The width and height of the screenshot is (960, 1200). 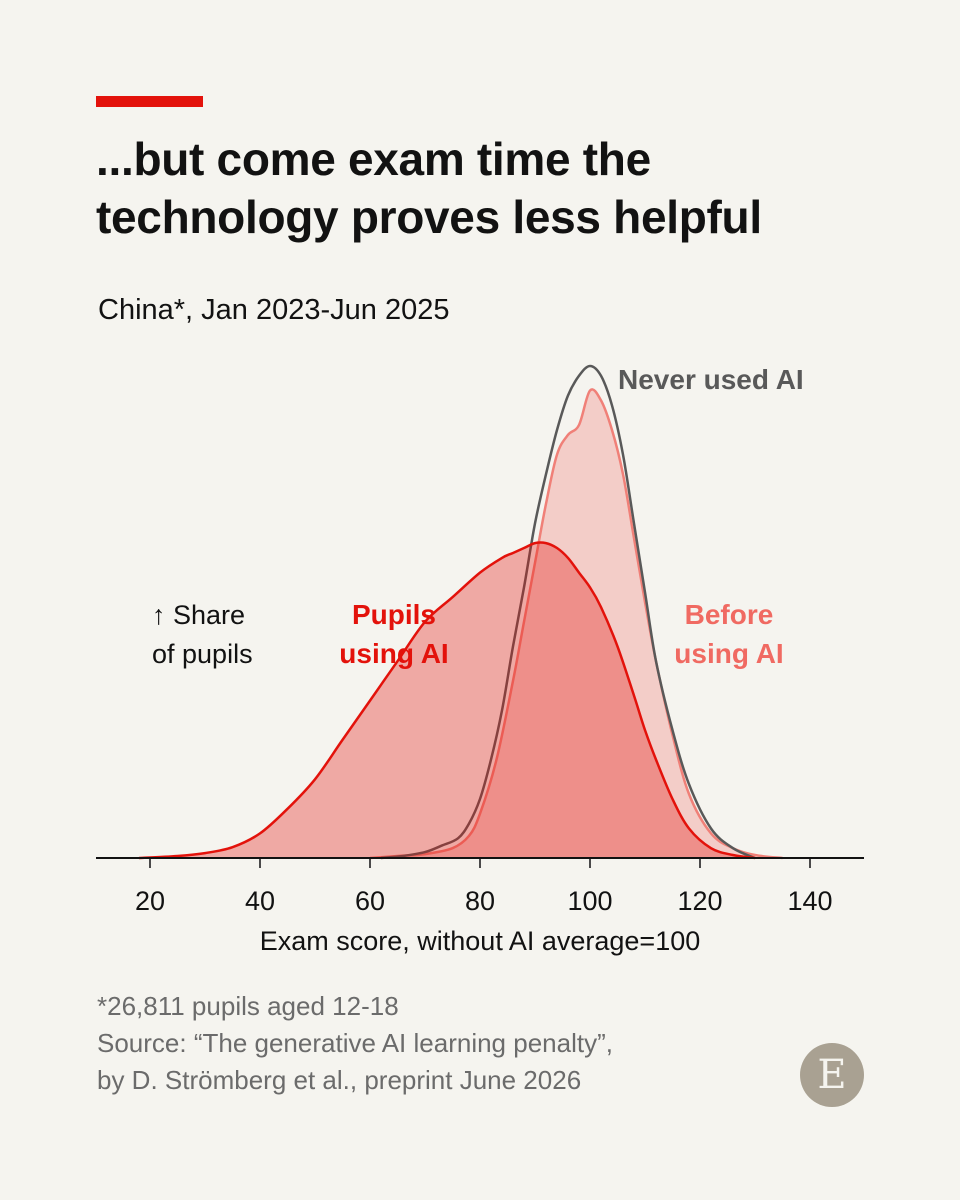 What do you see at coordinates (260, 901) in the screenshot?
I see `x-tick-label-40: 40` at bounding box center [260, 901].